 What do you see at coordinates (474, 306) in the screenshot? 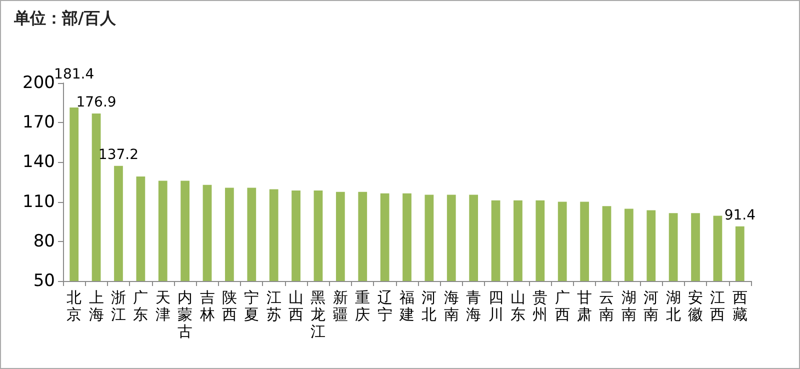
I see `x-tick-label: 青海` at bounding box center [474, 306].